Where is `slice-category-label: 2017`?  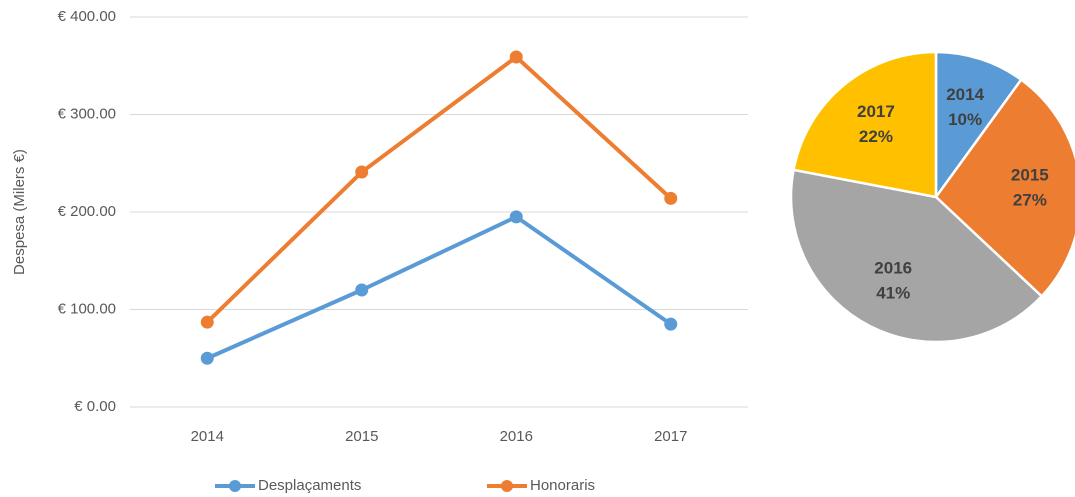
slice-category-label: 2017 is located at coordinates (876, 111).